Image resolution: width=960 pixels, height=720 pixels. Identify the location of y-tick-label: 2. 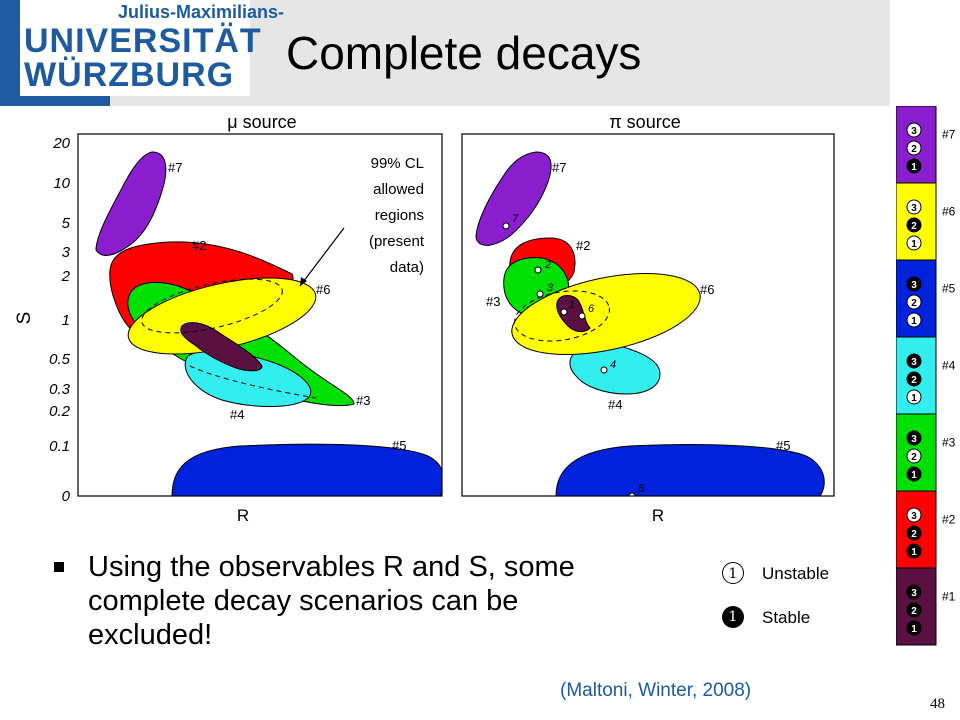
(66, 276).